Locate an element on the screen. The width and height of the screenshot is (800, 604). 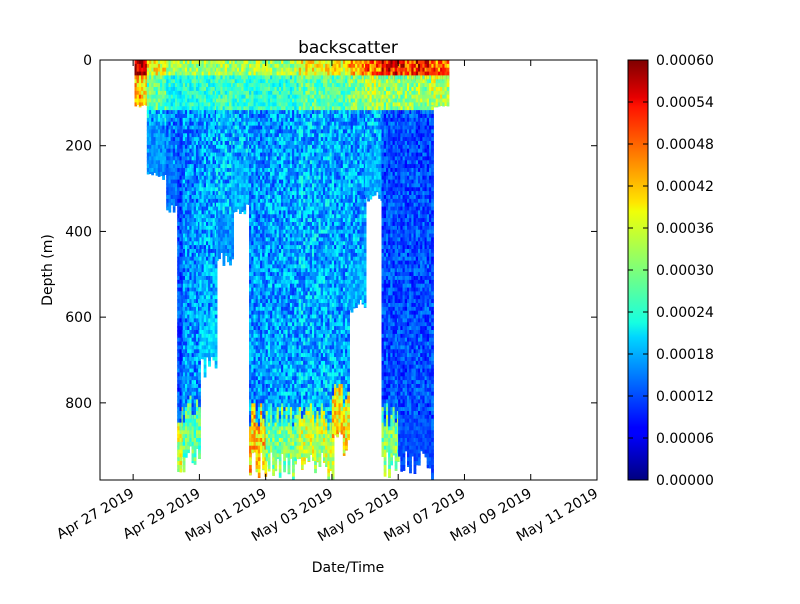
x-axis-label: Date/Time is located at coordinates (348, 568).